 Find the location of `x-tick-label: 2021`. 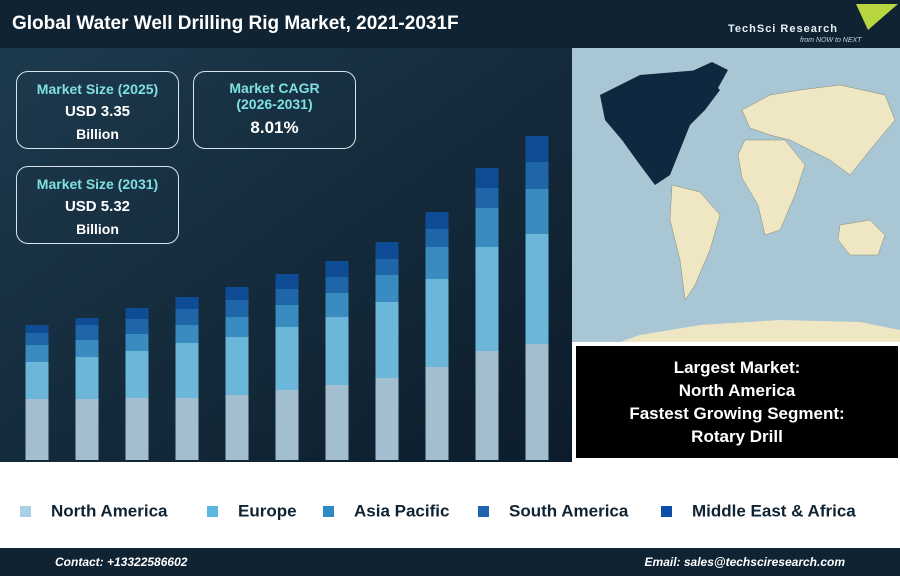

x-tick-label: 2021 is located at coordinates (37, 468).